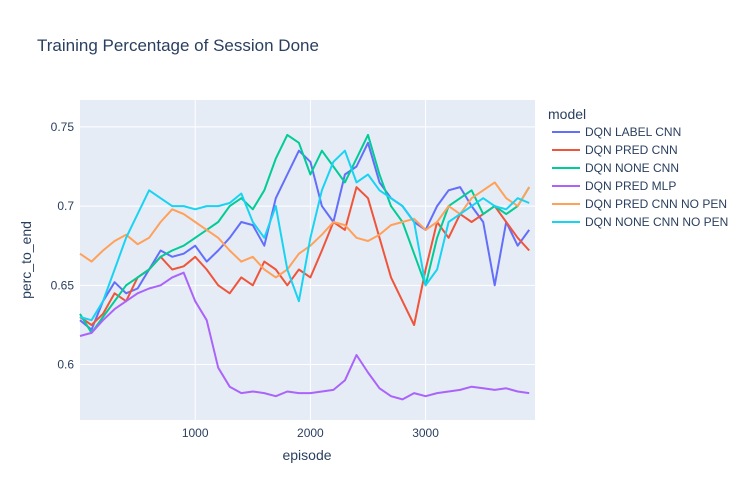 This screenshot has height=500, width=750. I want to click on y-axis-title: perc_to_end, so click(26, 260).